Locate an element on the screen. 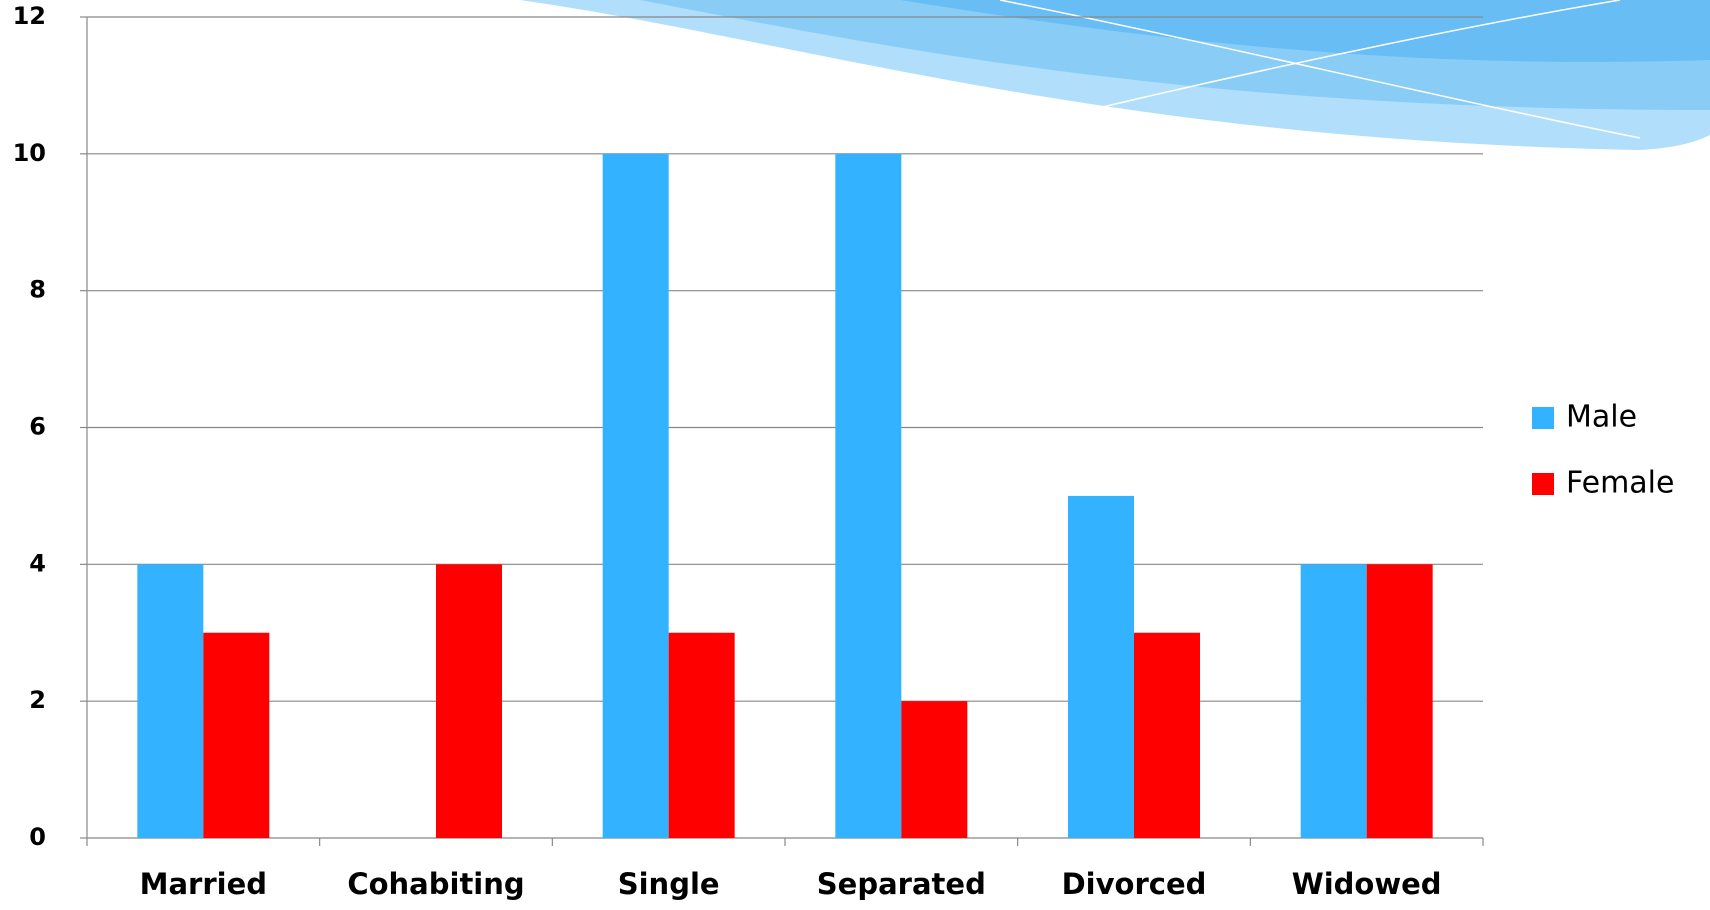 The image size is (1710, 910). y-tick-label: 2 is located at coordinates (37, 700).